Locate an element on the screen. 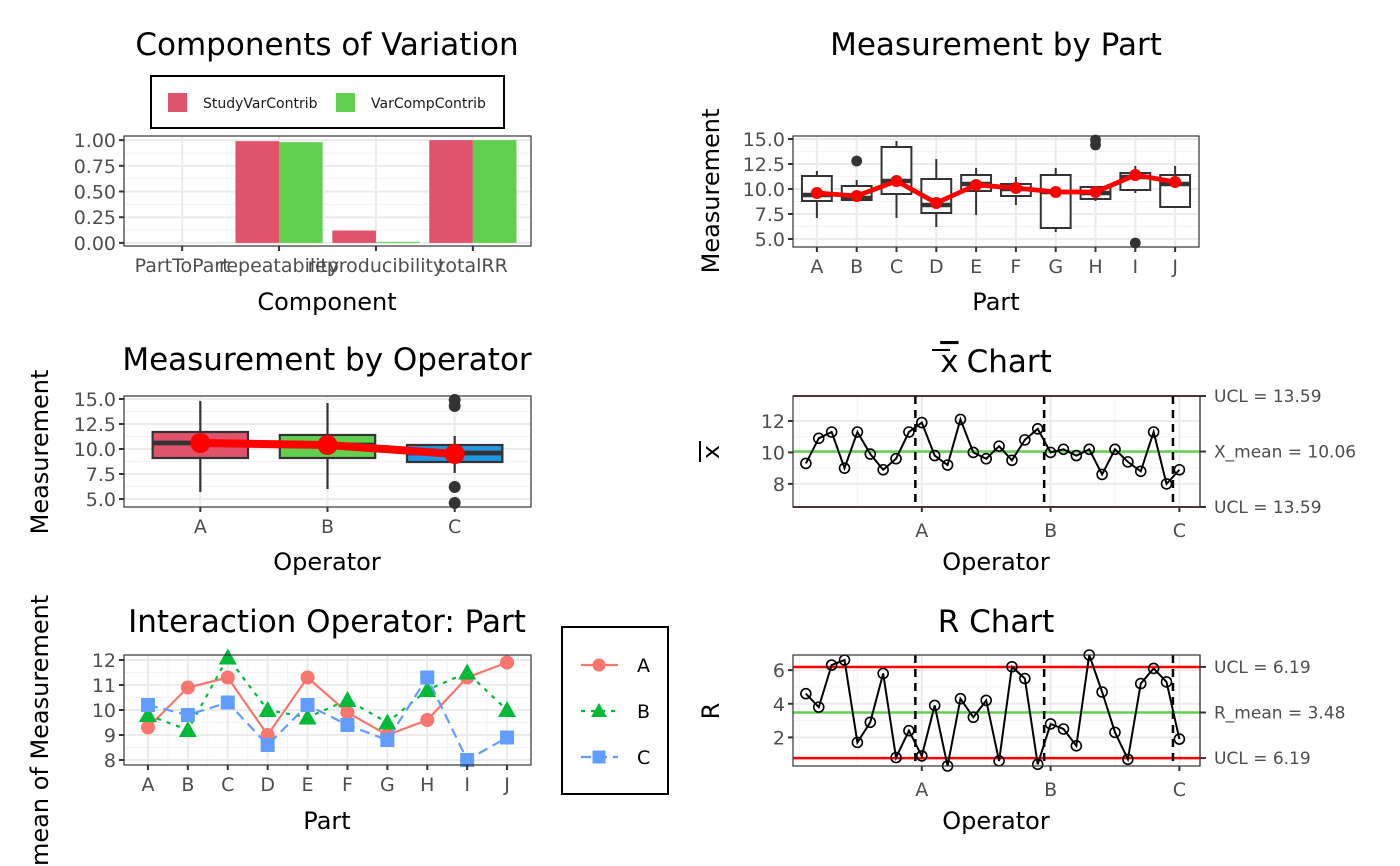 Image resolution: width=1400 pixels, height=866 pixels. bar-studyvarcontrib-totalrr is located at coordinates (451, 191).